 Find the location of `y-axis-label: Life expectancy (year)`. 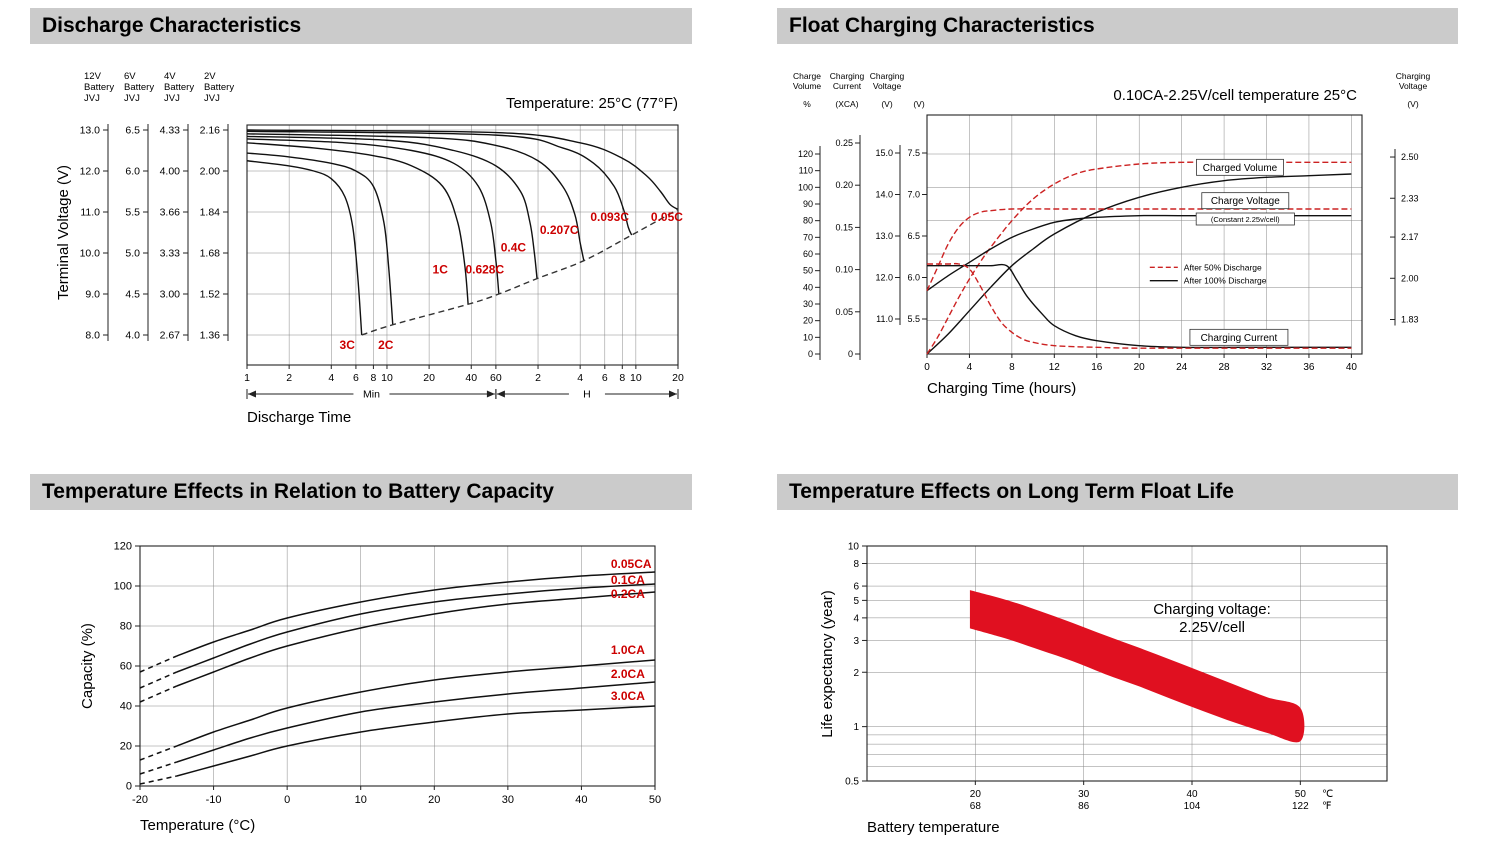

y-axis-label: Life expectancy (year) is located at coordinates (827, 664).